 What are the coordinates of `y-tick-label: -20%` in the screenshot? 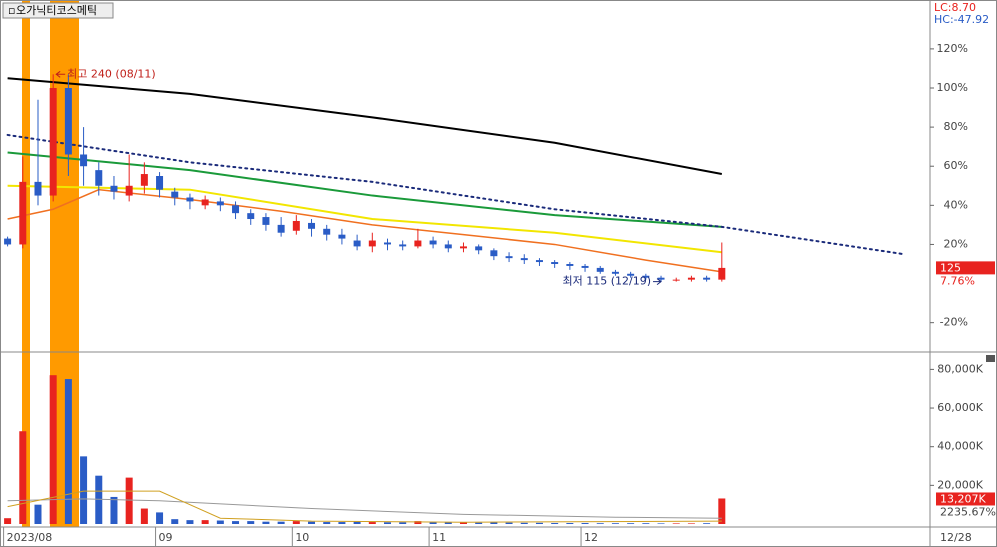 It's located at (954, 322).